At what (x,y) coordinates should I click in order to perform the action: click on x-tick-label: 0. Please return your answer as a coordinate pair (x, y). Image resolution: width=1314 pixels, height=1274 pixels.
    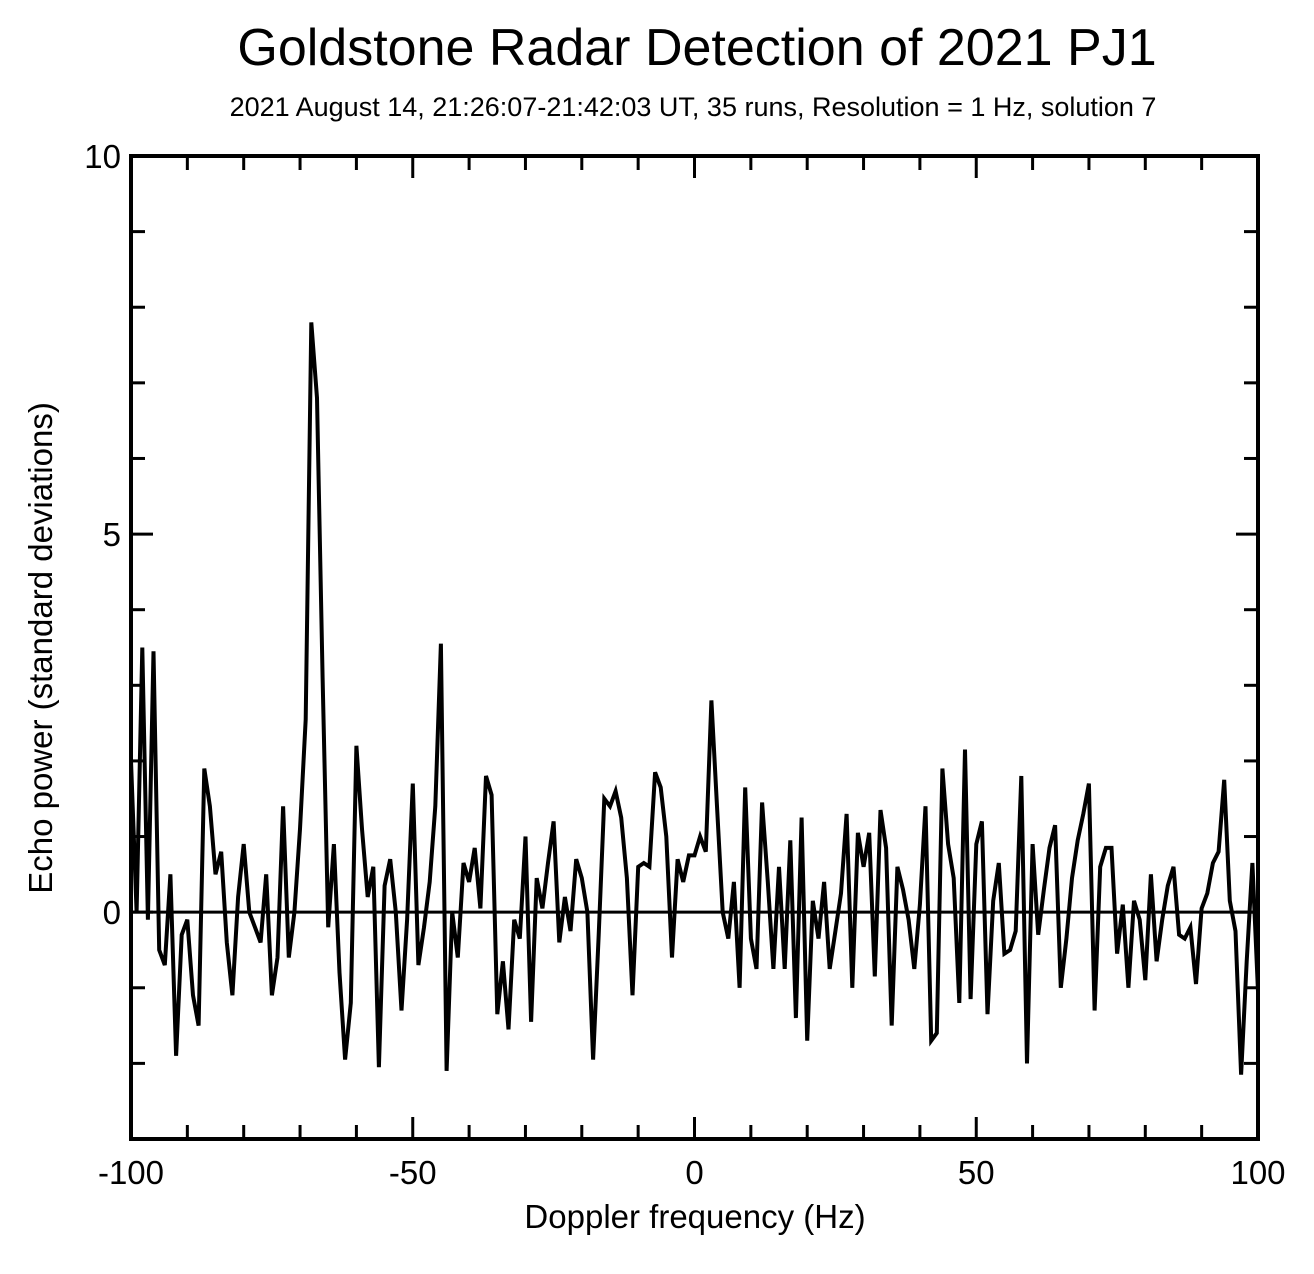
    Looking at the image, I should click on (694, 1172).